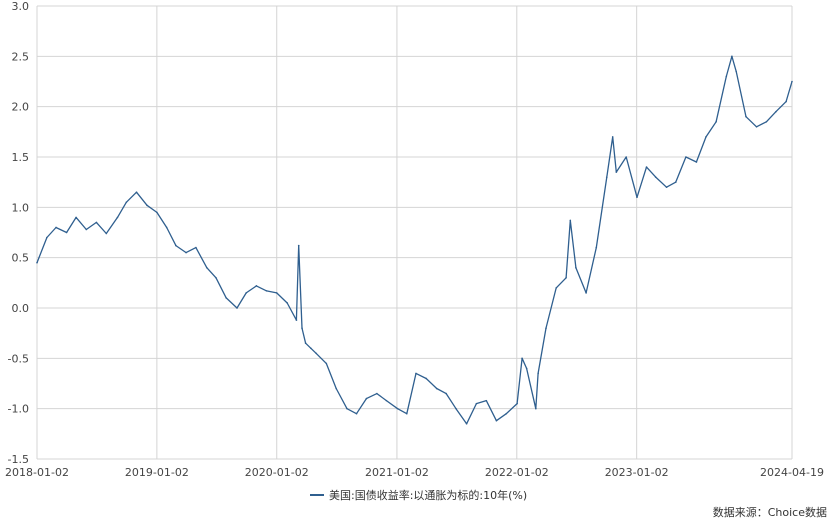  Describe the element at coordinates (21, 308) in the screenshot. I see `y-tick-label: 0.0` at that location.